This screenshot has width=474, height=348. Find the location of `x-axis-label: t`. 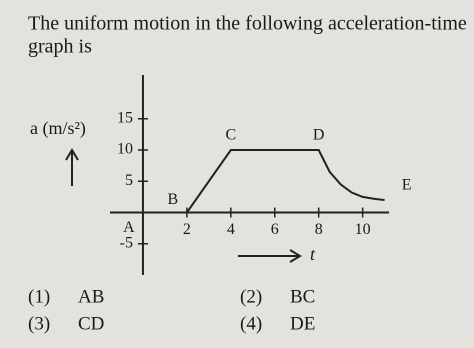

x-axis-label: t is located at coordinates (313, 254).